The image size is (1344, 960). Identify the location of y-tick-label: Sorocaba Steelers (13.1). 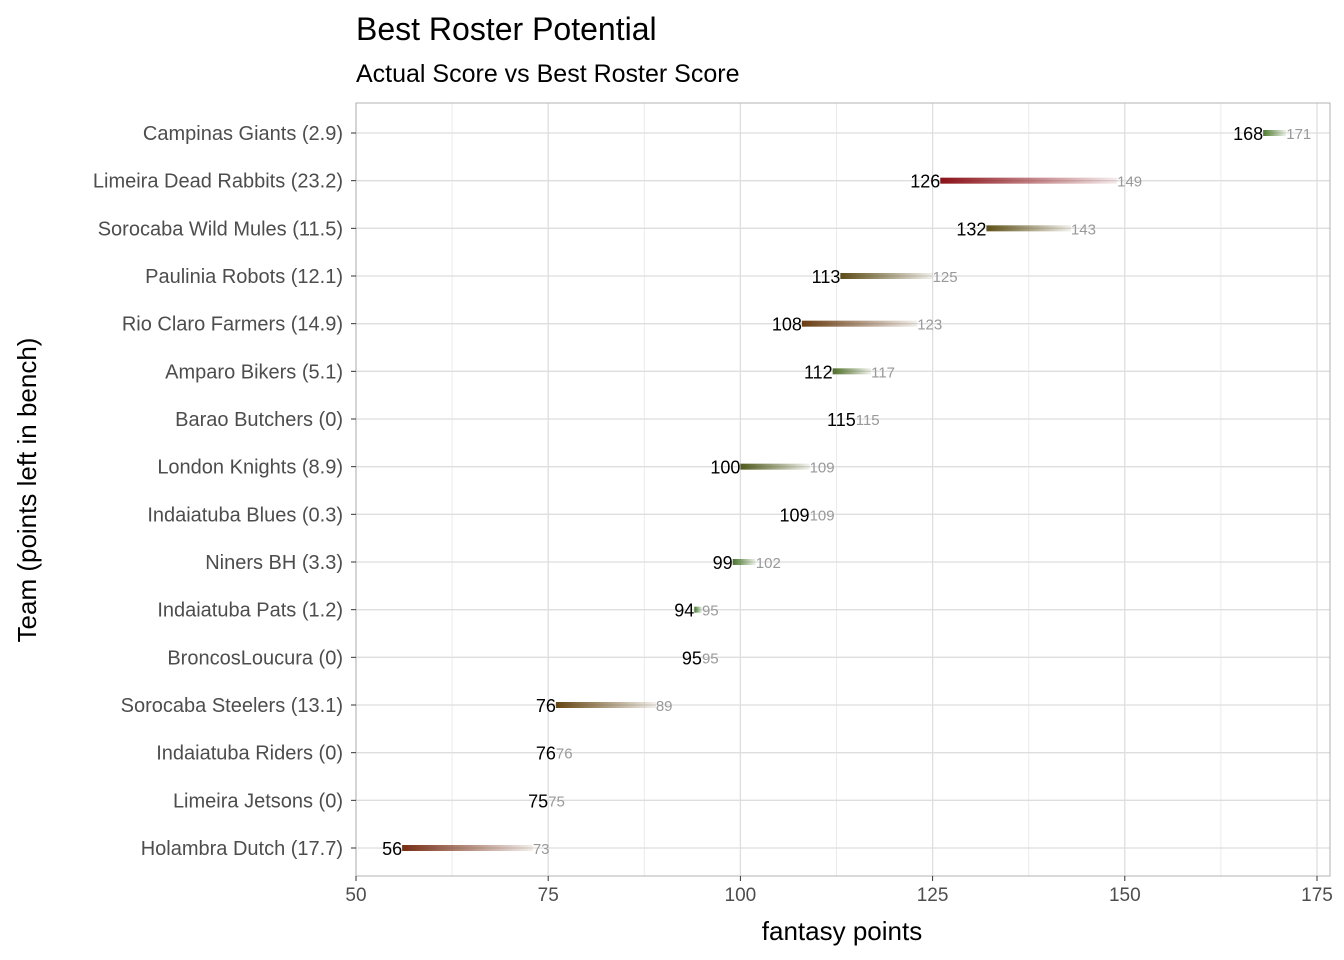
(232, 706).